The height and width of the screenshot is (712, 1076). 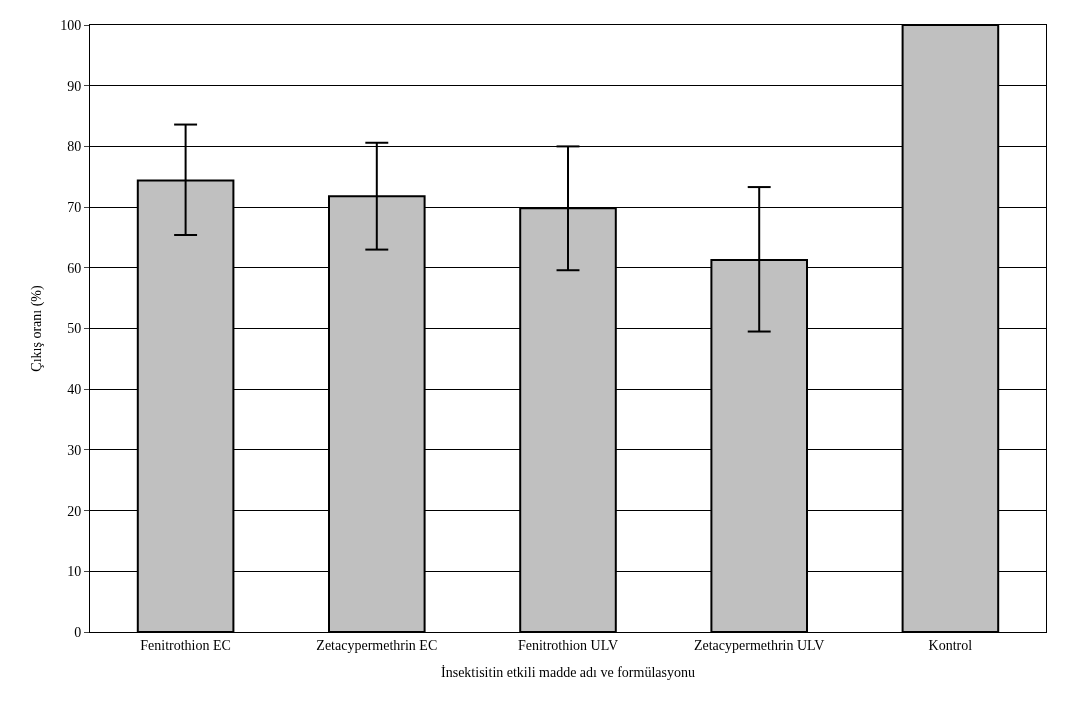 I want to click on y-tick-label: 90, so click(x=74, y=86).